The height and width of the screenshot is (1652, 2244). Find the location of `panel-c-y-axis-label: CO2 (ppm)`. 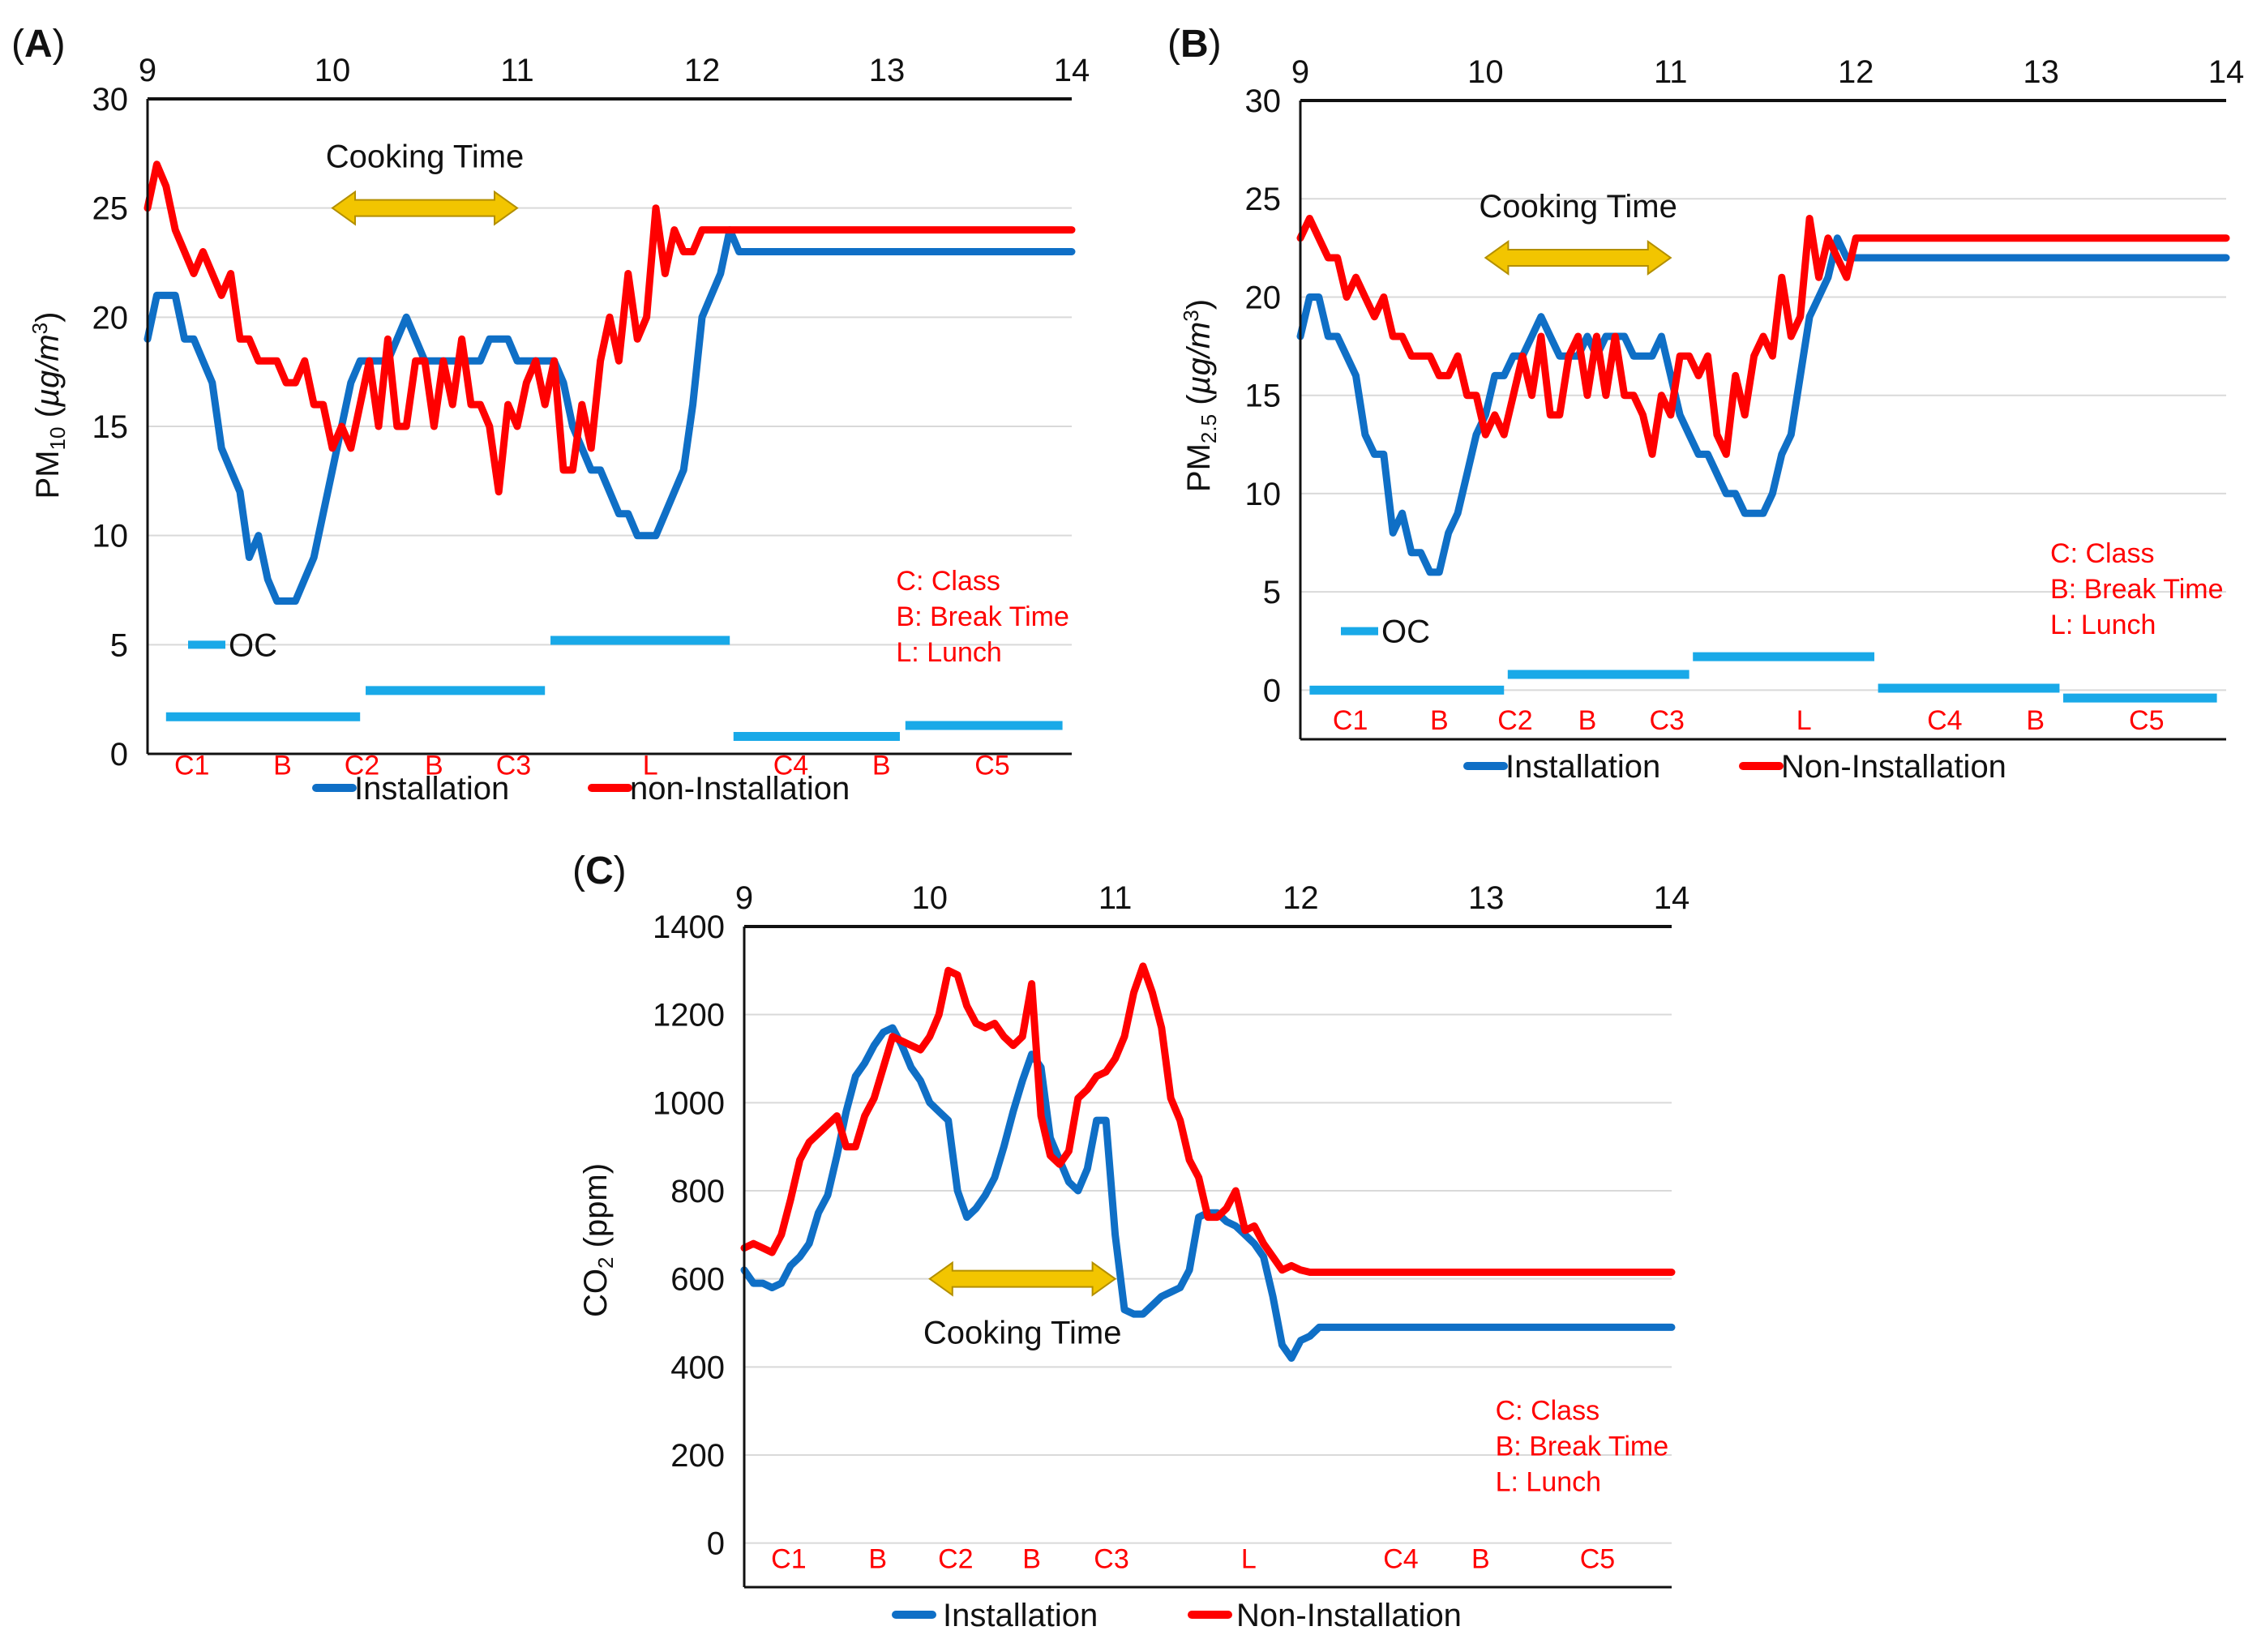

panel-c-y-axis-label: CO2 (ppm) is located at coordinates (598, 1240).